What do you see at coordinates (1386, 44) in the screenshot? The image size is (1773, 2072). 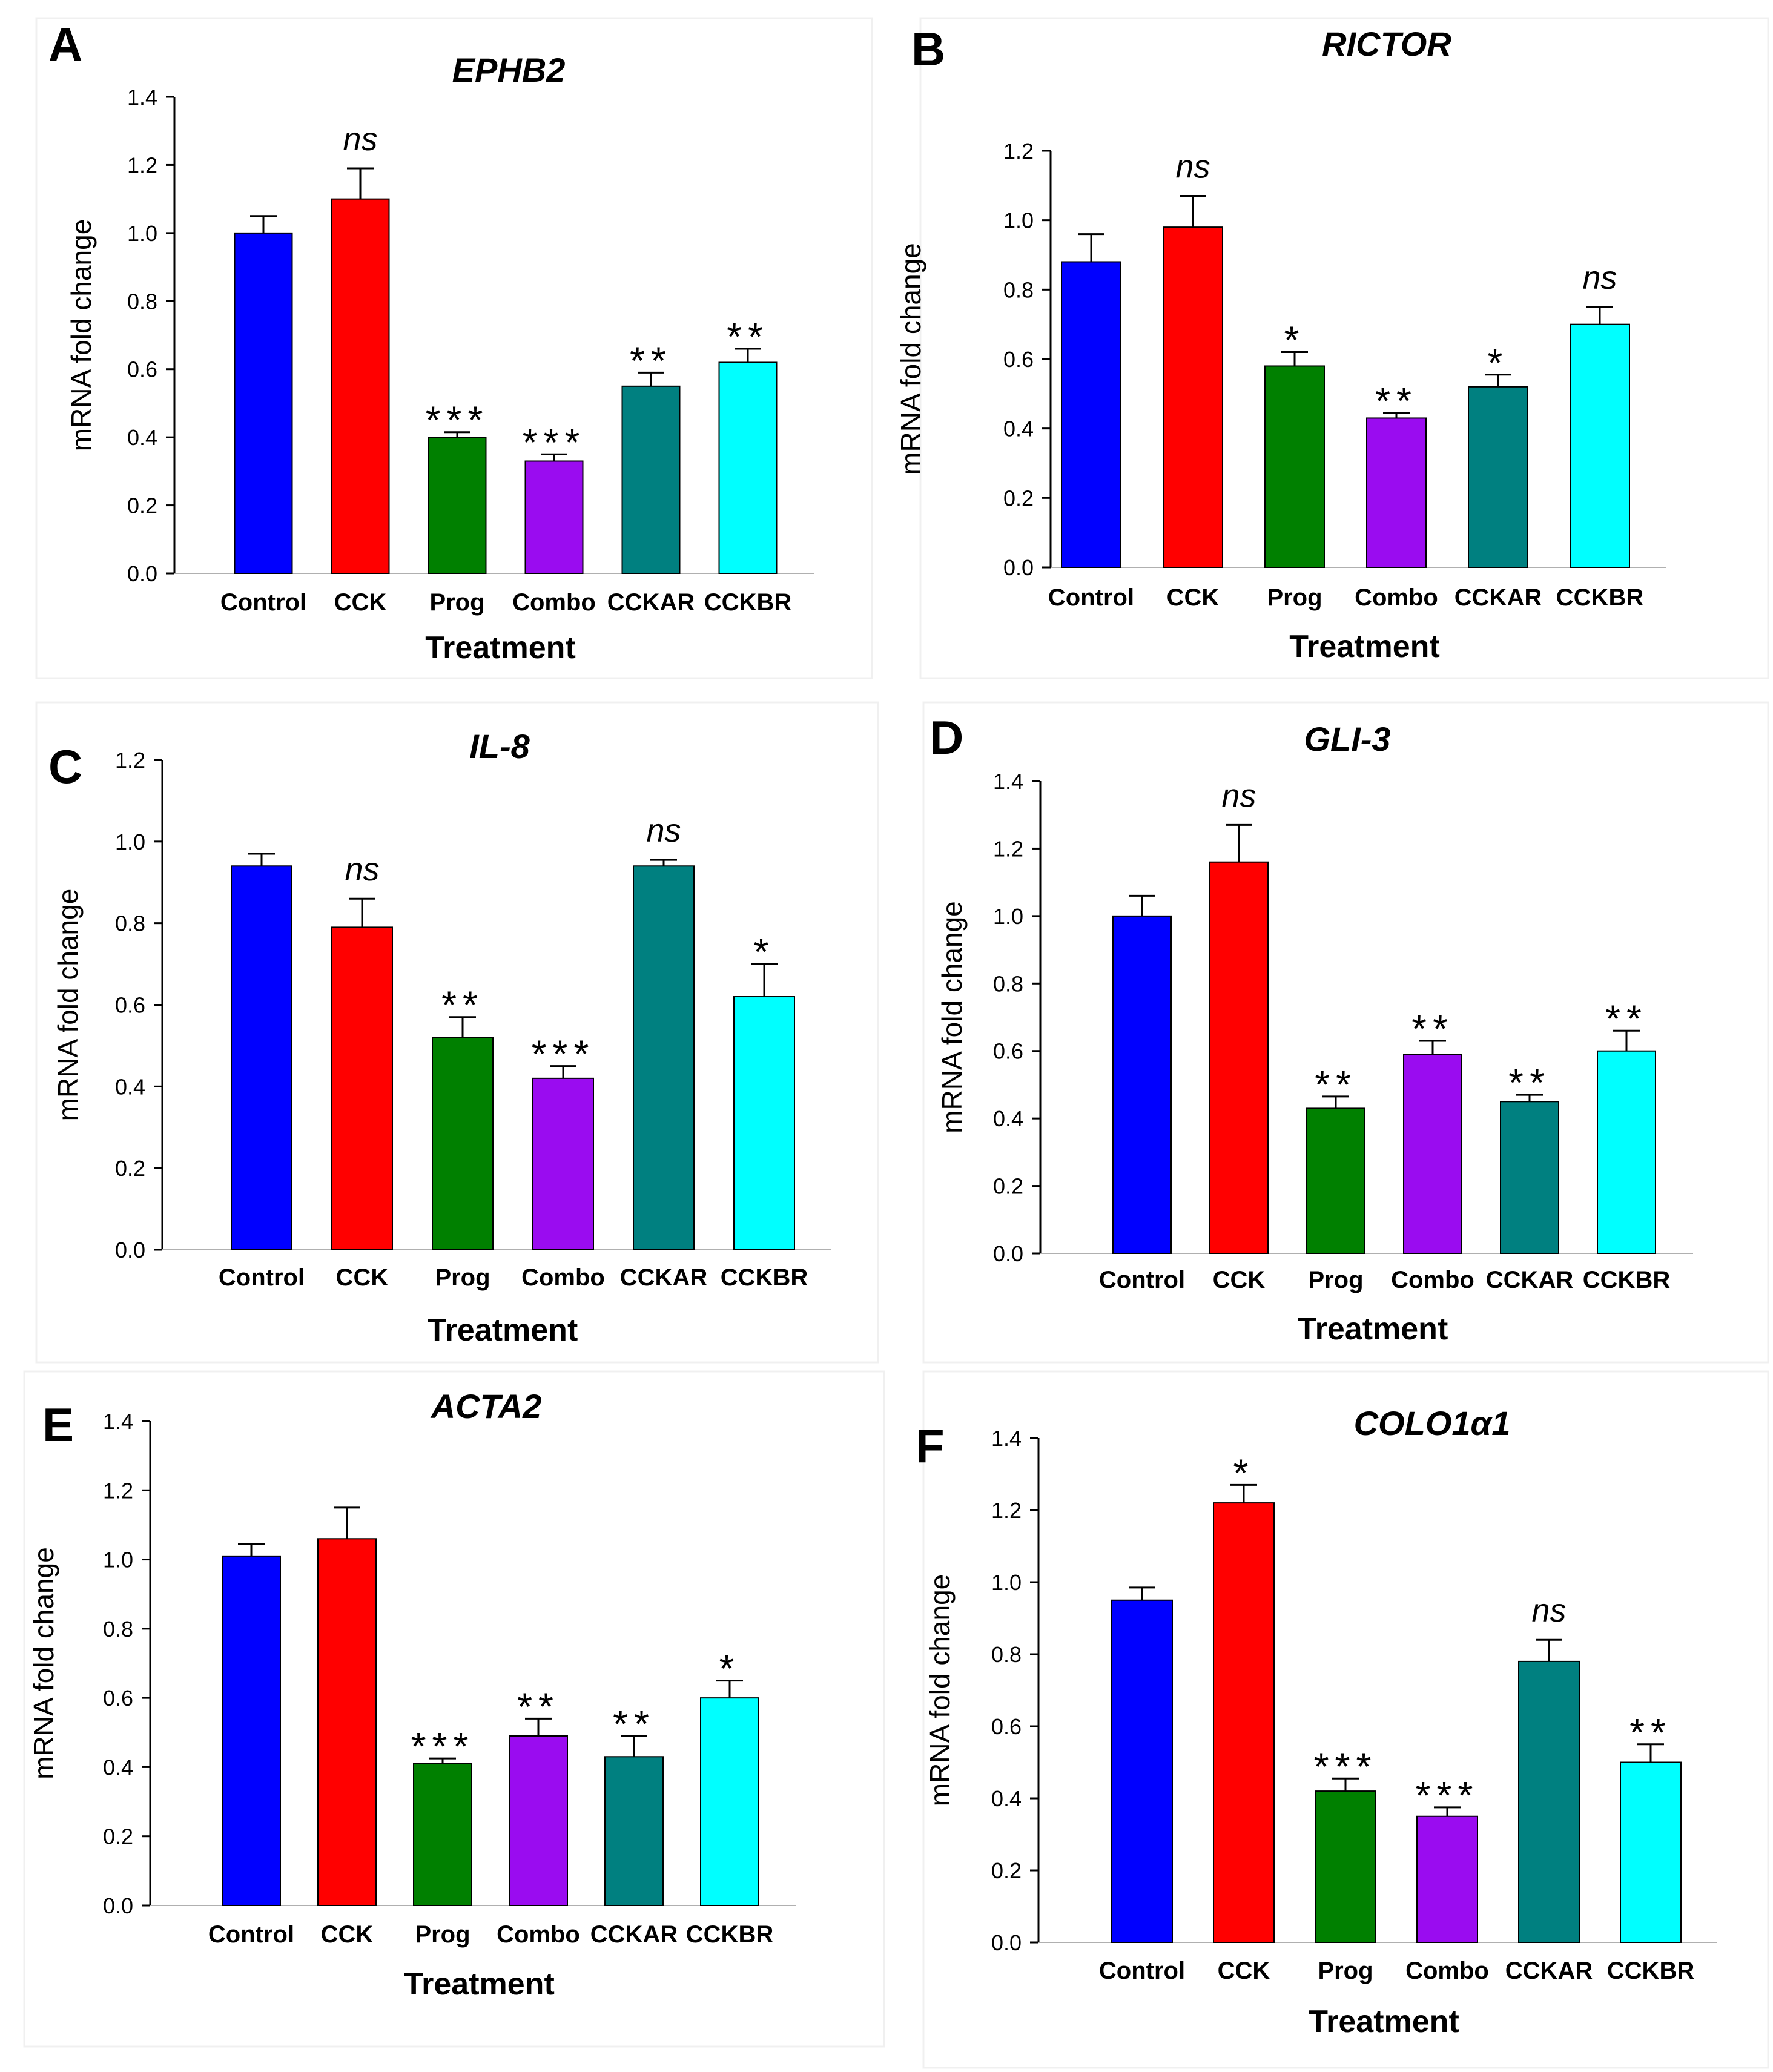 I see `chart-title: RICTOR` at bounding box center [1386, 44].